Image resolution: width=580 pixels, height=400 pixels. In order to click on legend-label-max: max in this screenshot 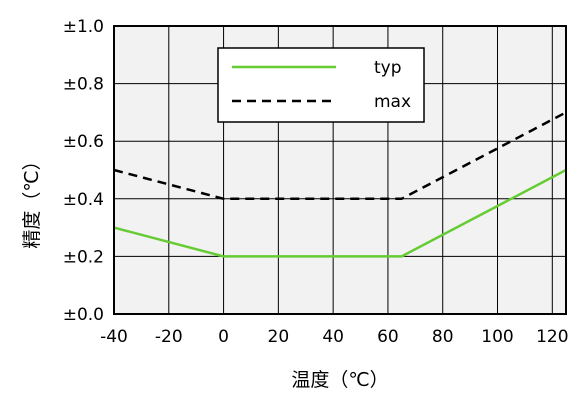, I will do `click(392, 102)`.